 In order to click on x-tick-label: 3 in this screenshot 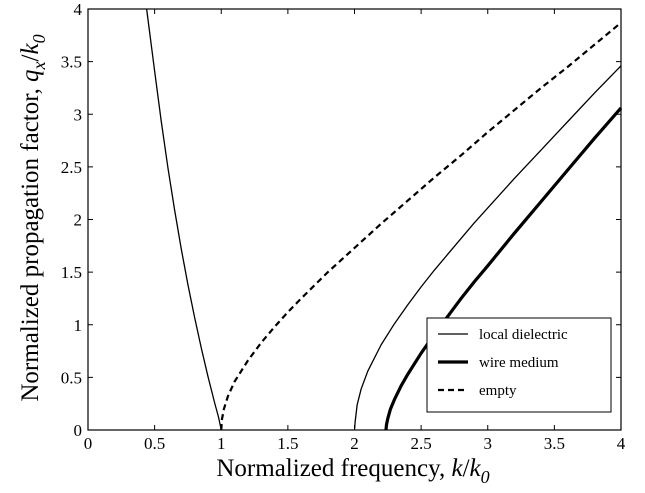, I will do `click(488, 443)`.